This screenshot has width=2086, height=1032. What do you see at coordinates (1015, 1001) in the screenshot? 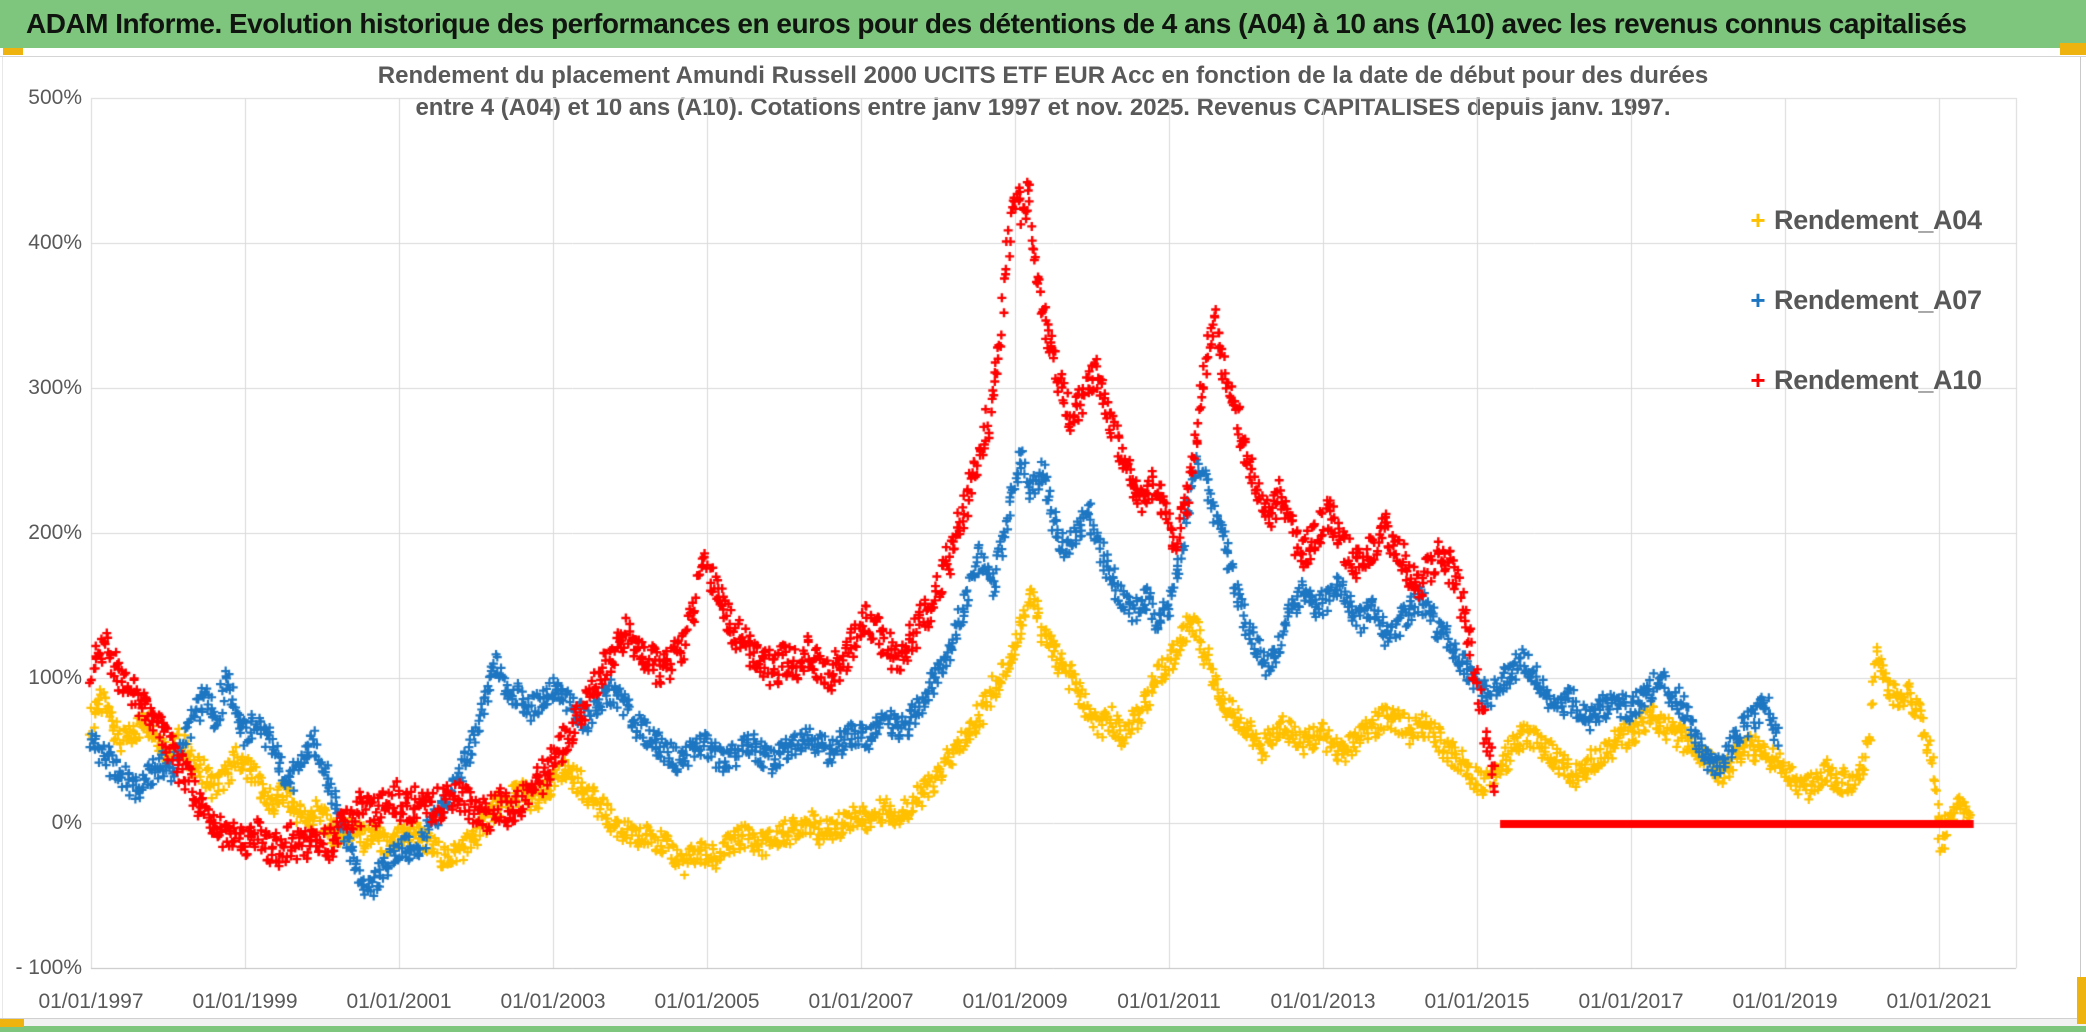
I see `x-tick-label: 01/01/2009` at bounding box center [1015, 1001].